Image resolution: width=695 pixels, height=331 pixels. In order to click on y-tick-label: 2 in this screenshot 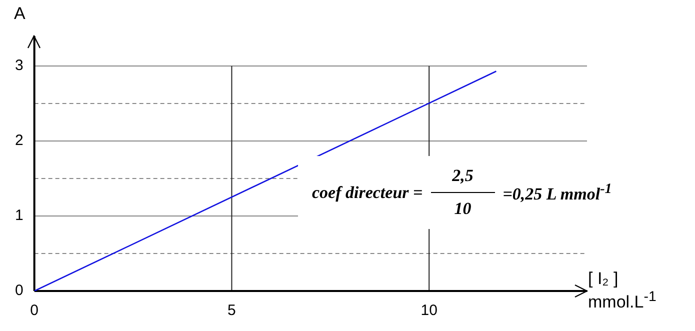, I will do `click(19, 141)`.